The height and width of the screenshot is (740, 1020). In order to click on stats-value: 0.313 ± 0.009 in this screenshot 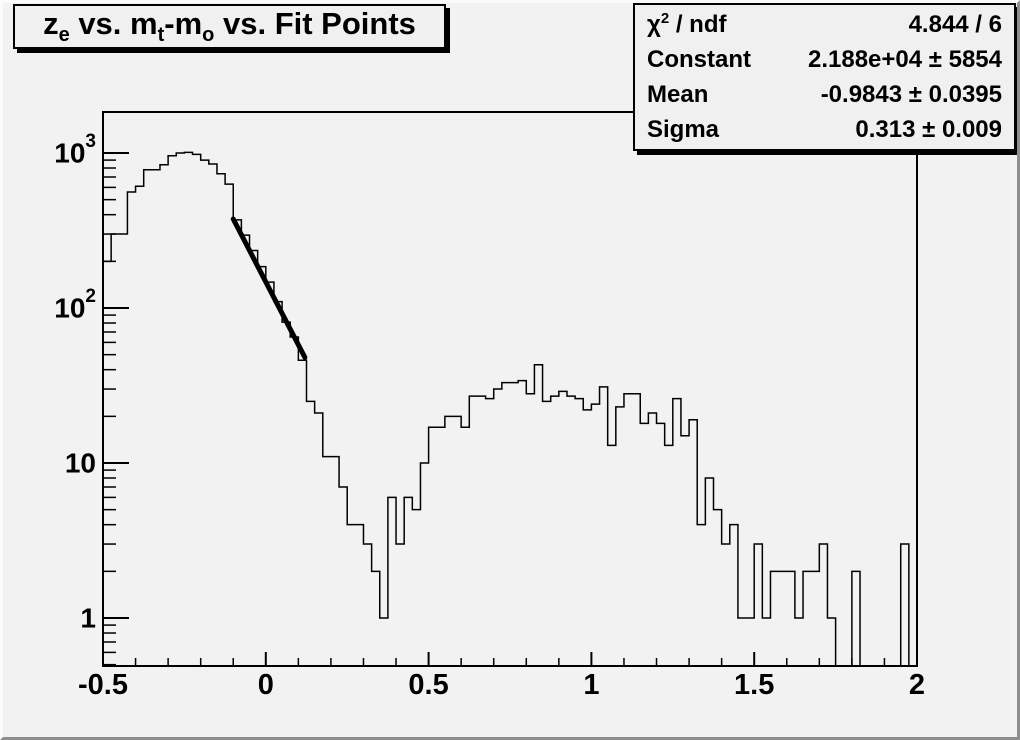, I will do `click(928, 129)`.